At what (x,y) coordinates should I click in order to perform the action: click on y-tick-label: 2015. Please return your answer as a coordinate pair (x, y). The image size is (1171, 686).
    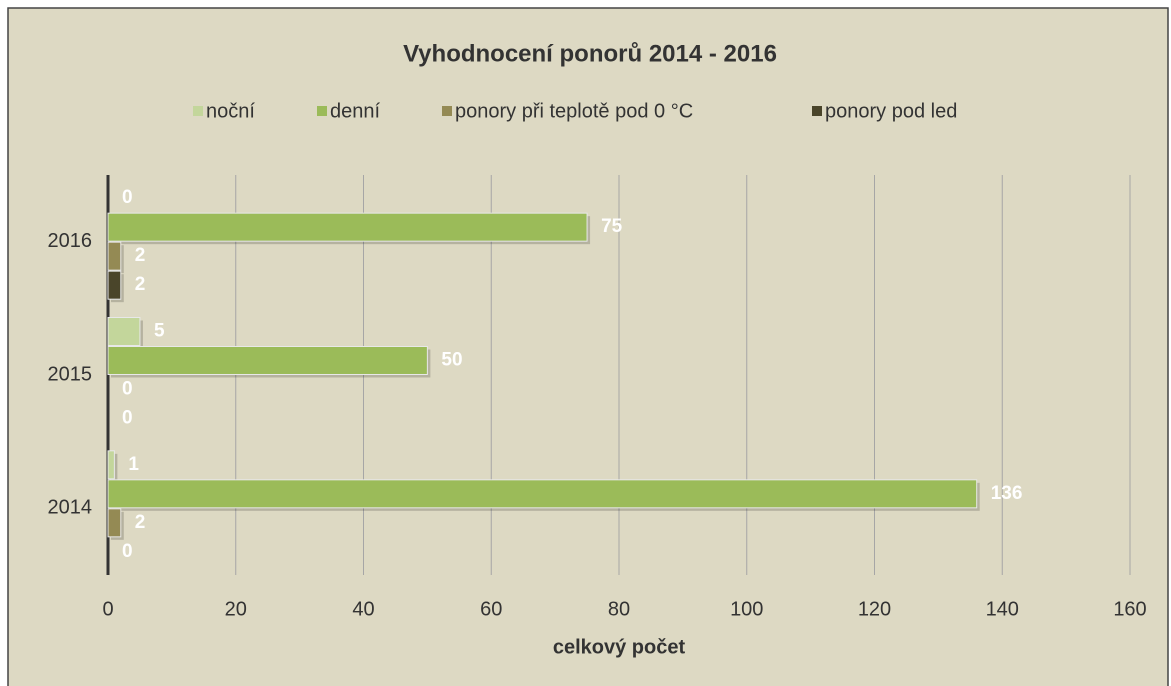
    Looking at the image, I should click on (70, 374).